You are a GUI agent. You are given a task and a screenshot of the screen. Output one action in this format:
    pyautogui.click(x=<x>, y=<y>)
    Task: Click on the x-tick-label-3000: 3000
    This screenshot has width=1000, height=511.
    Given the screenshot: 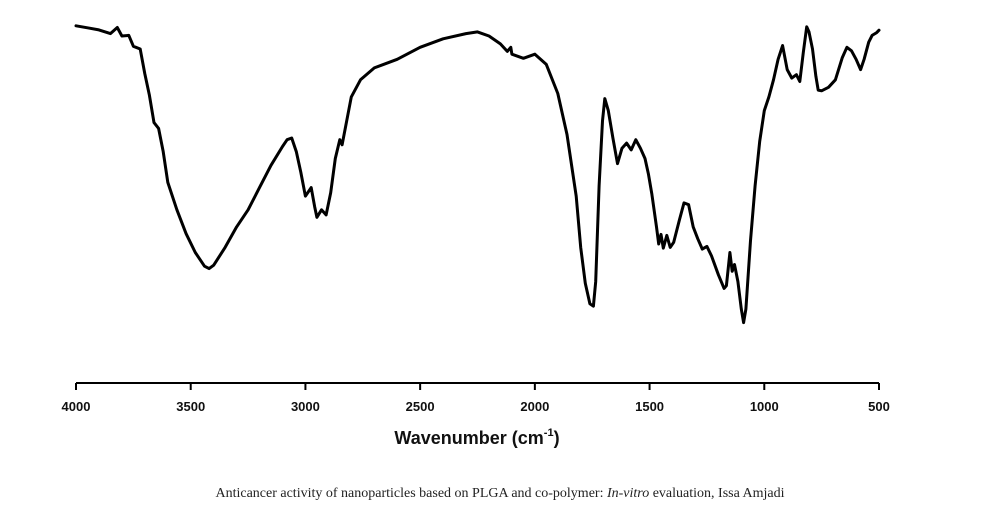 What is the action you would take?
    pyautogui.click(x=305, y=406)
    